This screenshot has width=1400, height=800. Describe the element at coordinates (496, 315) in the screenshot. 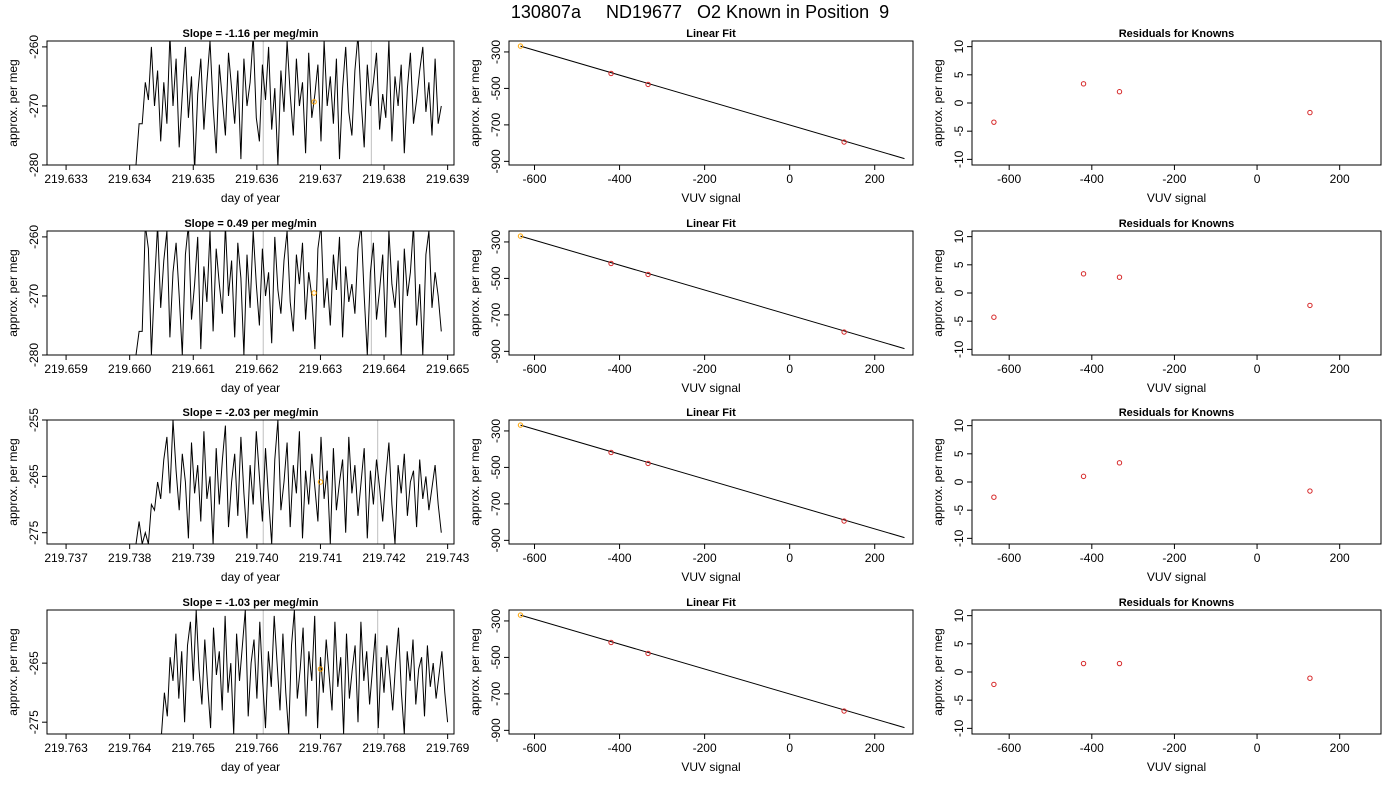

I see `y-tick-label: -700` at that location.